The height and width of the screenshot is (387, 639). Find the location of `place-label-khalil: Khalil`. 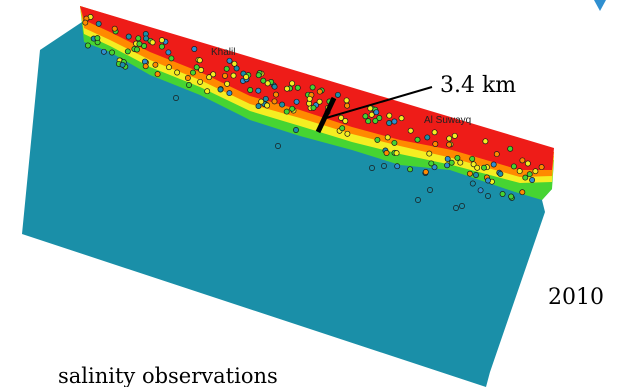

place-label-khalil: Khalil is located at coordinates (223, 52).